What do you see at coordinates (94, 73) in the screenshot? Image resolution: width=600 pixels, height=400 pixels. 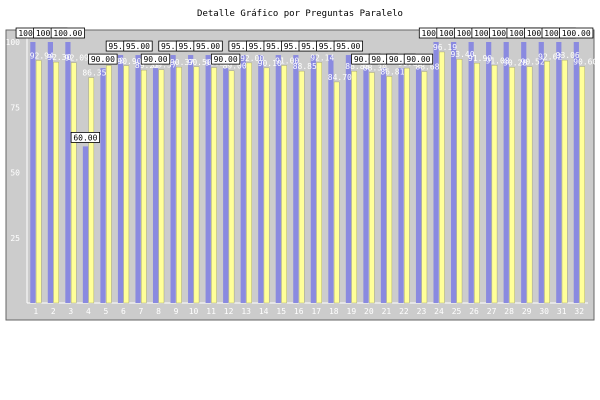 I see `value-label-yellow: 86.35` at bounding box center [94, 73].